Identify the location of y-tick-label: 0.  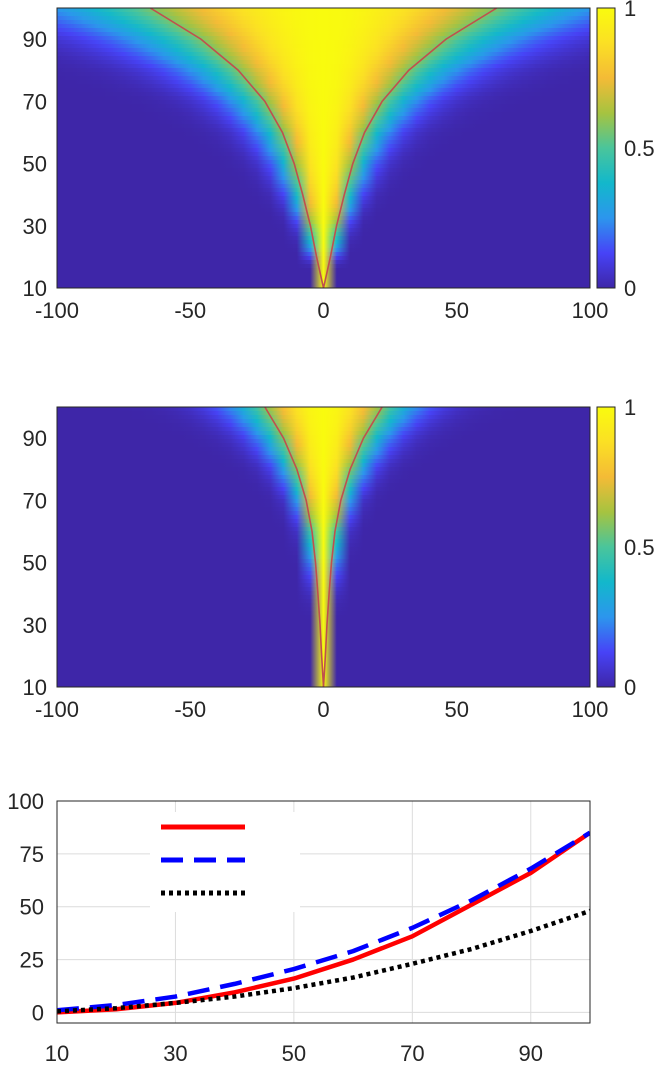
(38, 1012).